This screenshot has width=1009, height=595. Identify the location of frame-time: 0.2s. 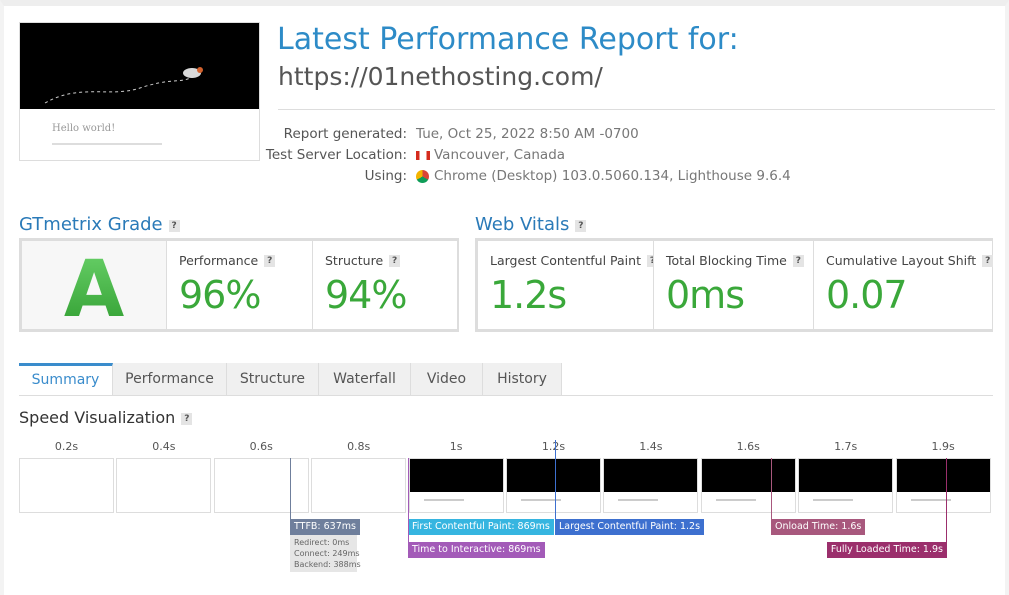
(66, 446).